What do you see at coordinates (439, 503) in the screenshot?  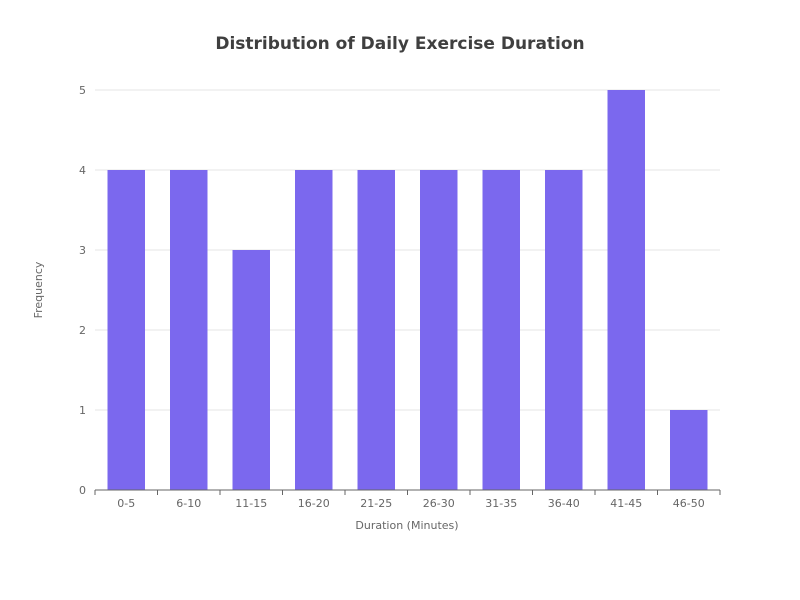 I see `x-tick-label-26-30: 26-30` at bounding box center [439, 503].